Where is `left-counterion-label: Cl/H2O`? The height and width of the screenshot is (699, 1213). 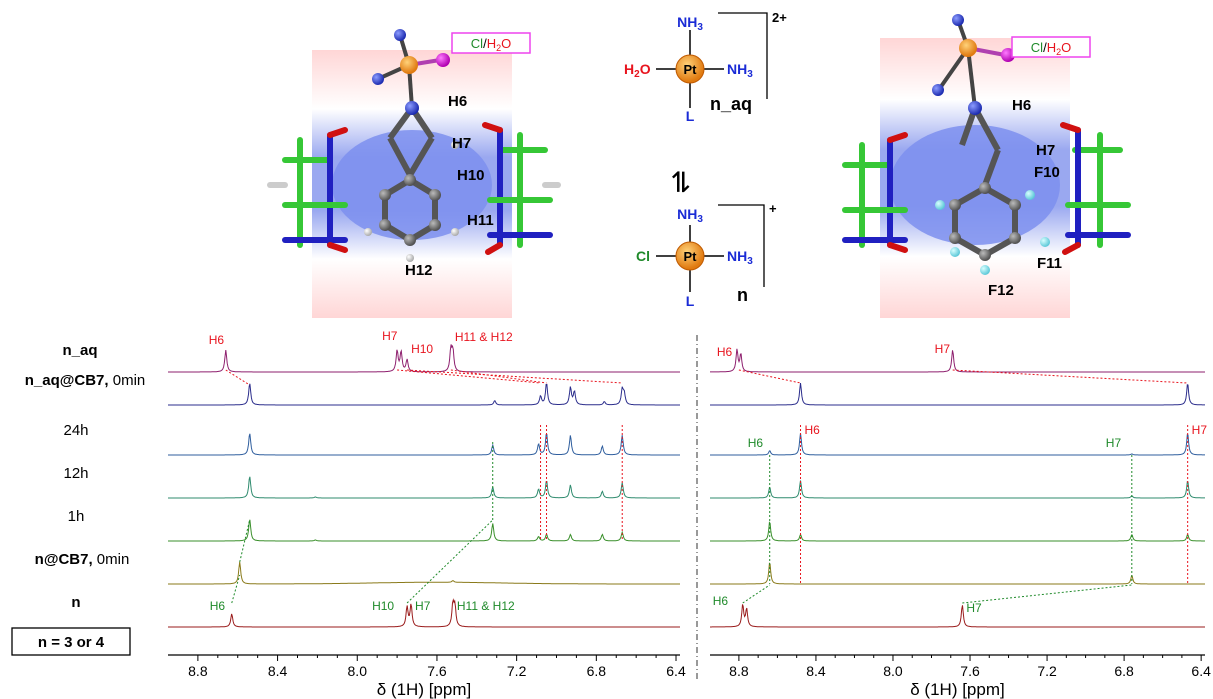
left-counterion-label: Cl/H2O is located at coordinates (491, 44).